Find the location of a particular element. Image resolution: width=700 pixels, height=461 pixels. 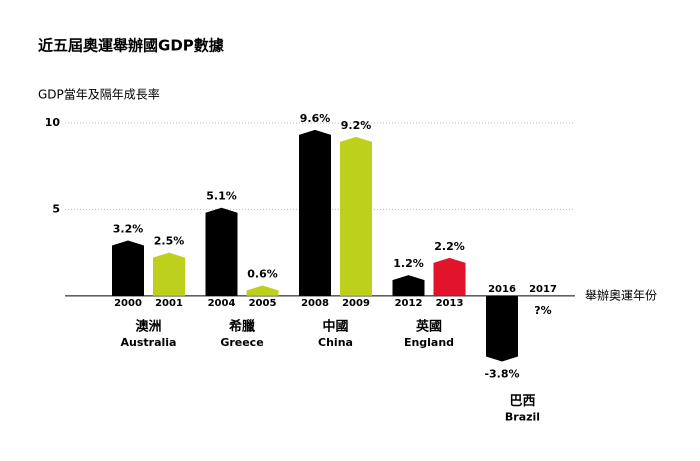

x-tick-label: 2013 is located at coordinates (450, 303).